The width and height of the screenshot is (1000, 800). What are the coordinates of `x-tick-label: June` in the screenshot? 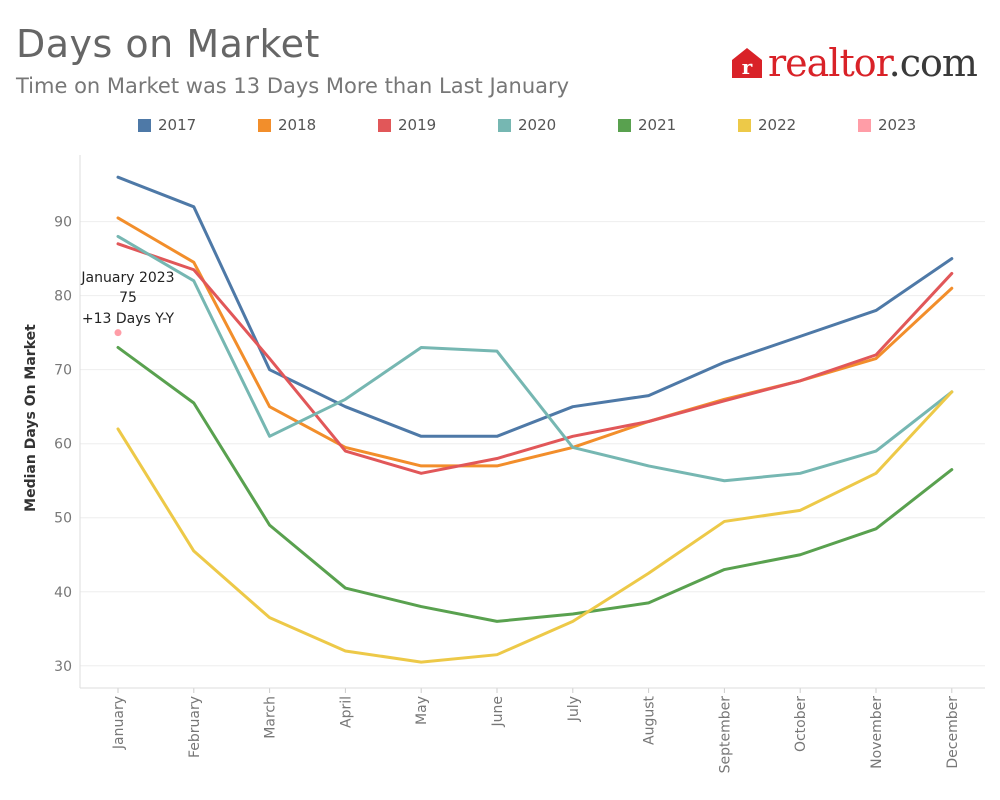 It's located at (498, 712).